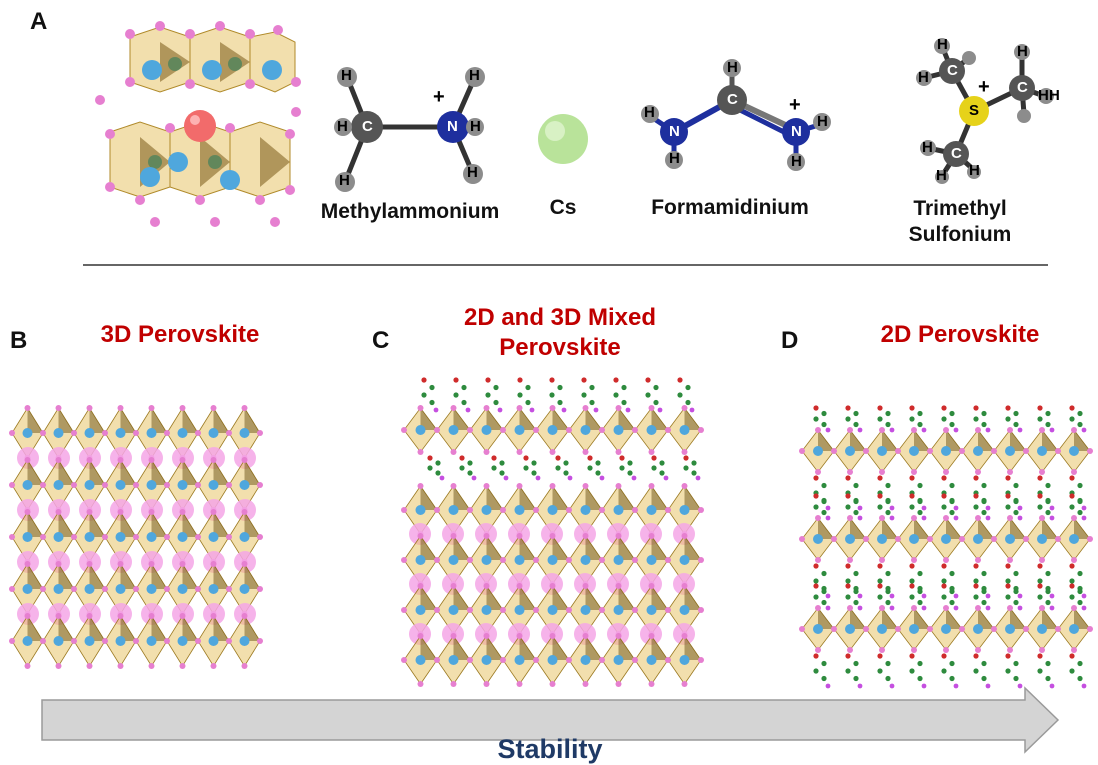 This screenshot has height=765, width=1098. What do you see at coordinates (198, 124) in the screenshot?
I see `perovskite-unit-cell` at bounding box center [198, 124].